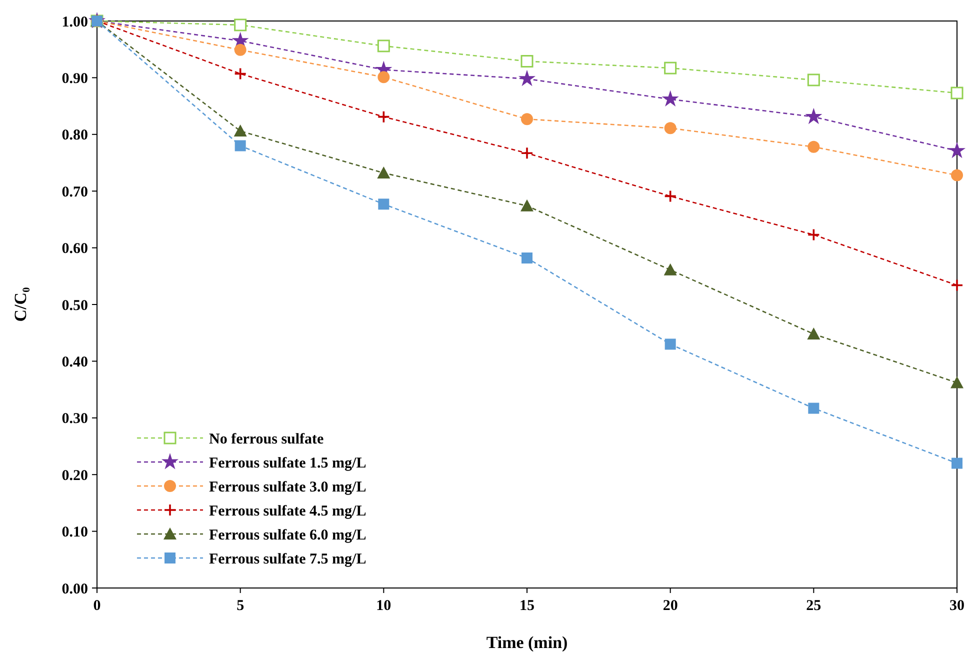 The width and height of the screenshot is (969, 656). What do you see at coordinates (814, 606) in the screenshot?
I see `x-tick-label: 25` at bounding box center [814, 606].